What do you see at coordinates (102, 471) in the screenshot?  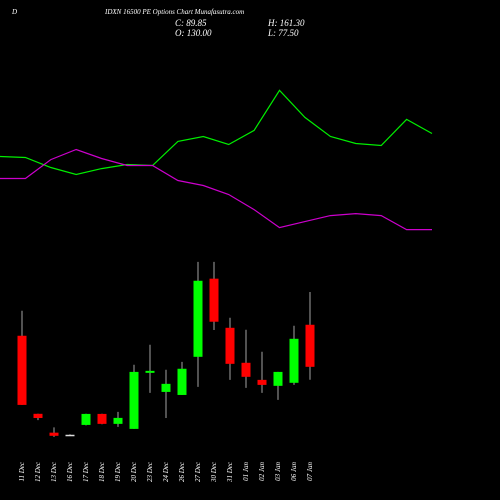 I see `x-tick-label: 18 Dec` at bounding box center [102, 471].